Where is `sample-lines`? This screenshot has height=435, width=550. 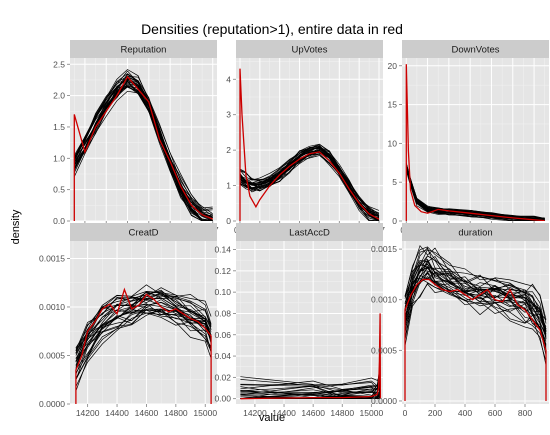 sample-lines is located at coordinates (475, 305).